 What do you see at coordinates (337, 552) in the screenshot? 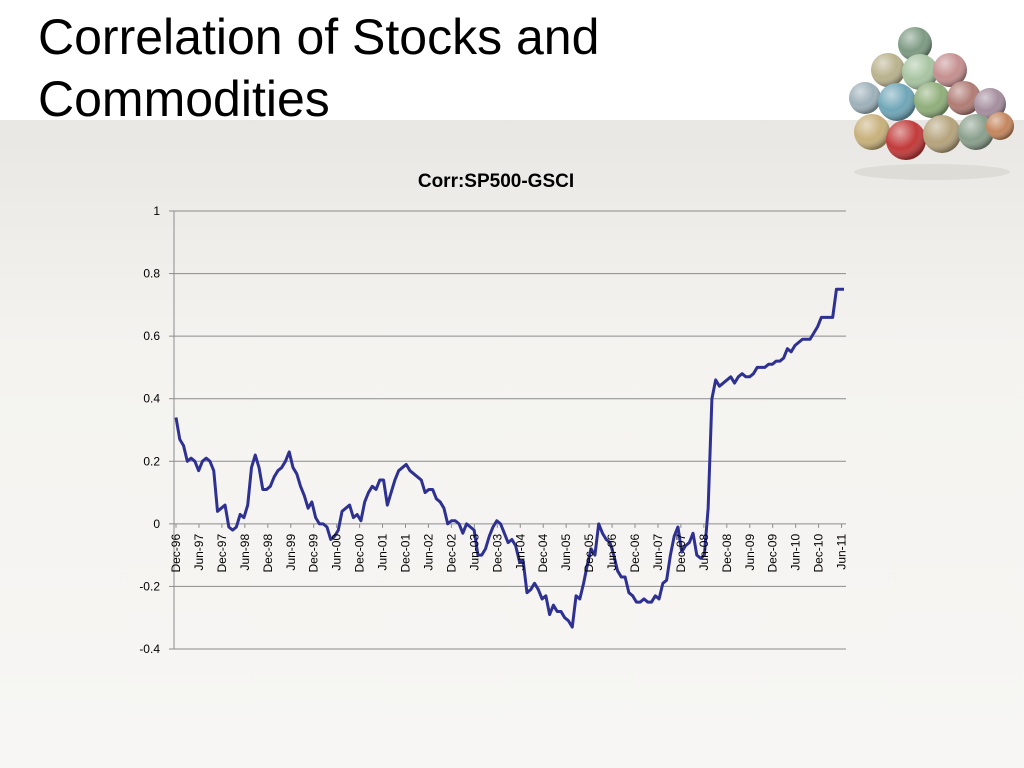
I see `x-tick-label: Jun-00` at bounding box center [337, 552].